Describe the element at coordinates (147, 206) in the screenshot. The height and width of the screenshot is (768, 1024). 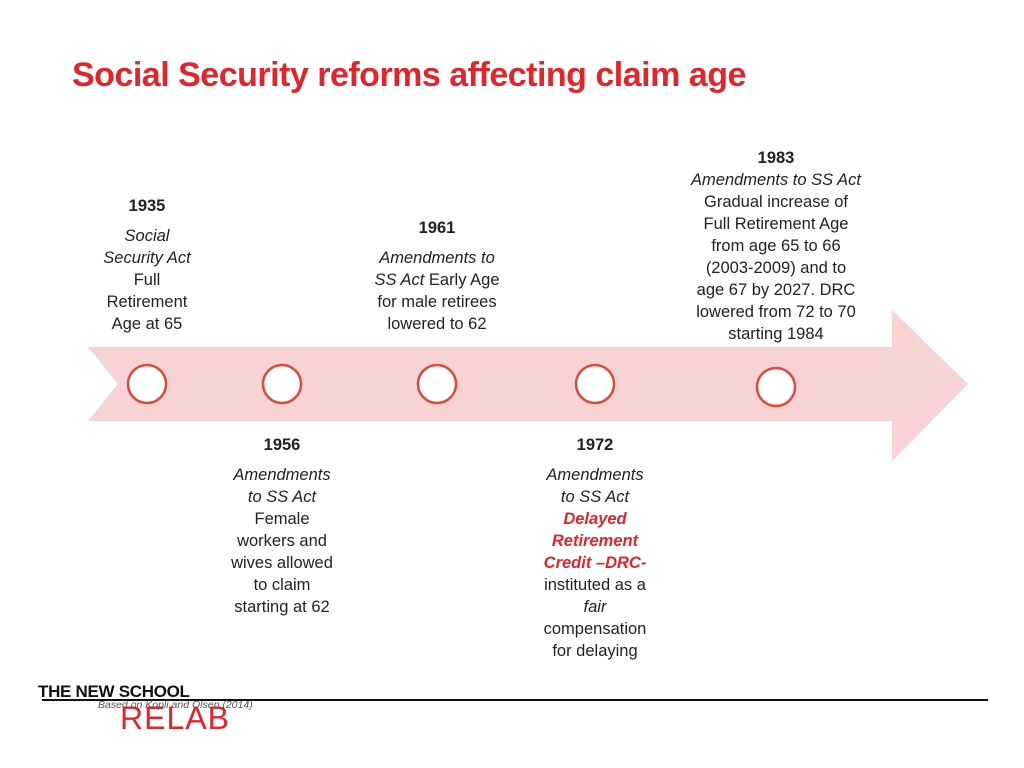
I see `event-year: 1935` at that location.